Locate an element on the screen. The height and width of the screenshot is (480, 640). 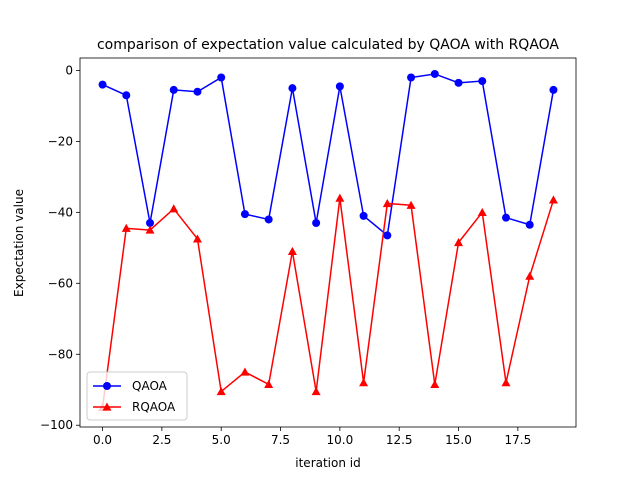
y-tick-label: −40 is located at coordinates (60, 212).